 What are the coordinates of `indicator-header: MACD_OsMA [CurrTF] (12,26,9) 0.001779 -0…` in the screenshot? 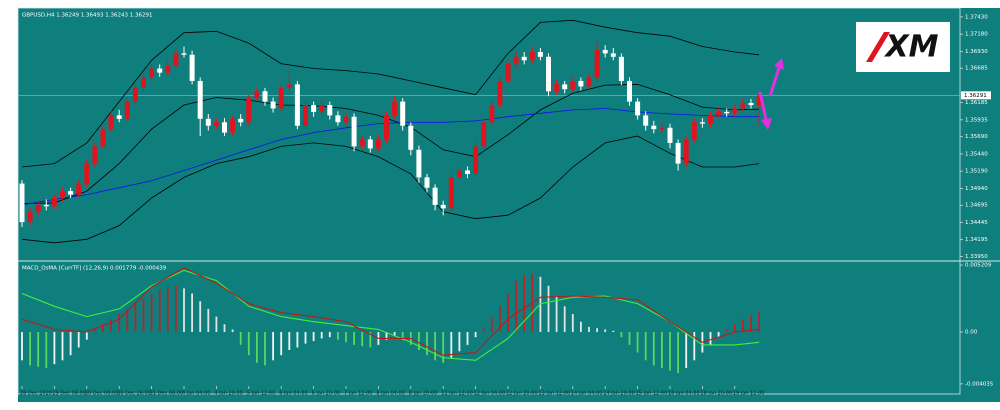 It's located at (94, 269).